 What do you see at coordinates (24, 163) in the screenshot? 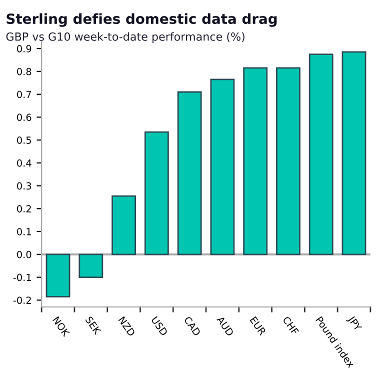
I see `y-tick-label: 0.4` at bounding box center [24, 163].